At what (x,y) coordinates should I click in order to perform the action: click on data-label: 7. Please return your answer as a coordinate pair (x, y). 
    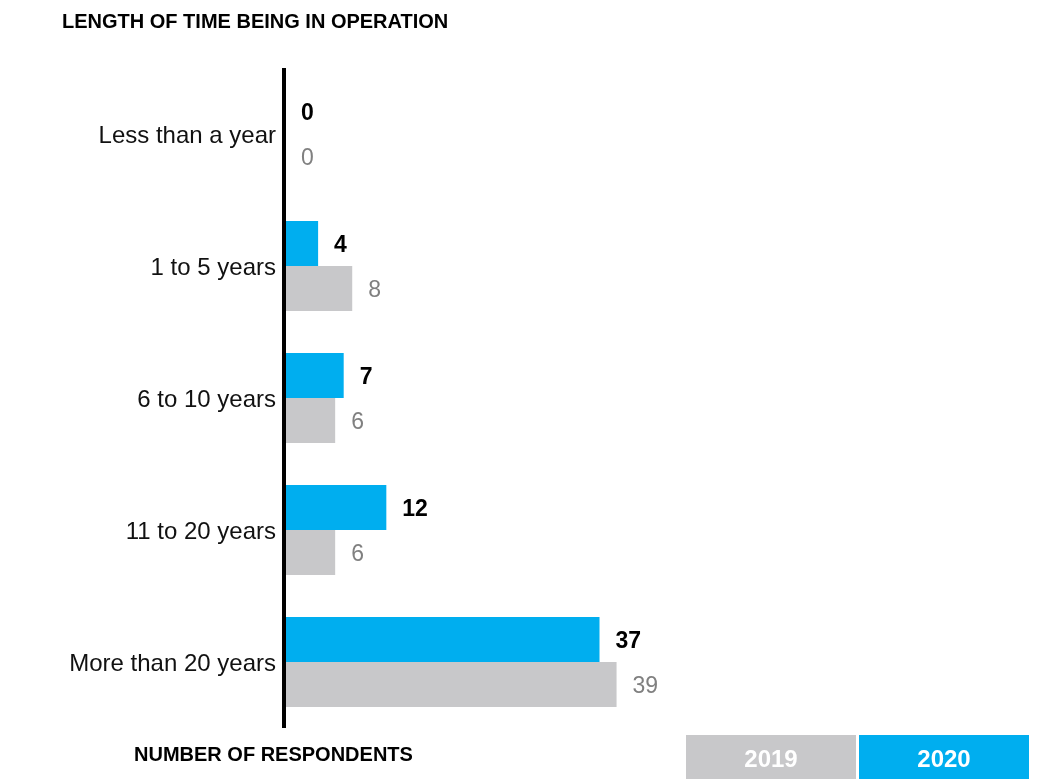
    Looking at the image, I should click on (366, 375).